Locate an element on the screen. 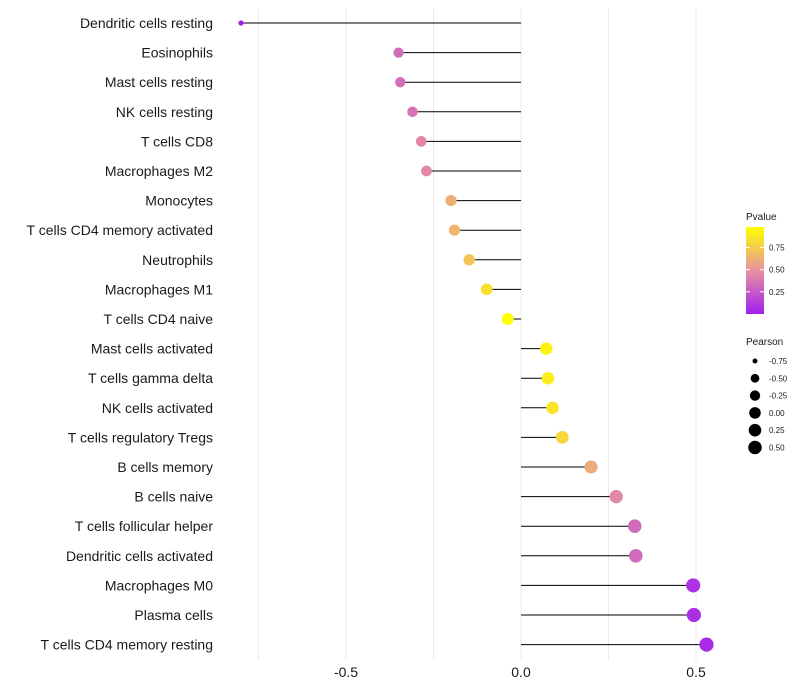 This screenshot has height=700, width=800. size-legend-label: -0.50 is located at coordinates (778, 378).